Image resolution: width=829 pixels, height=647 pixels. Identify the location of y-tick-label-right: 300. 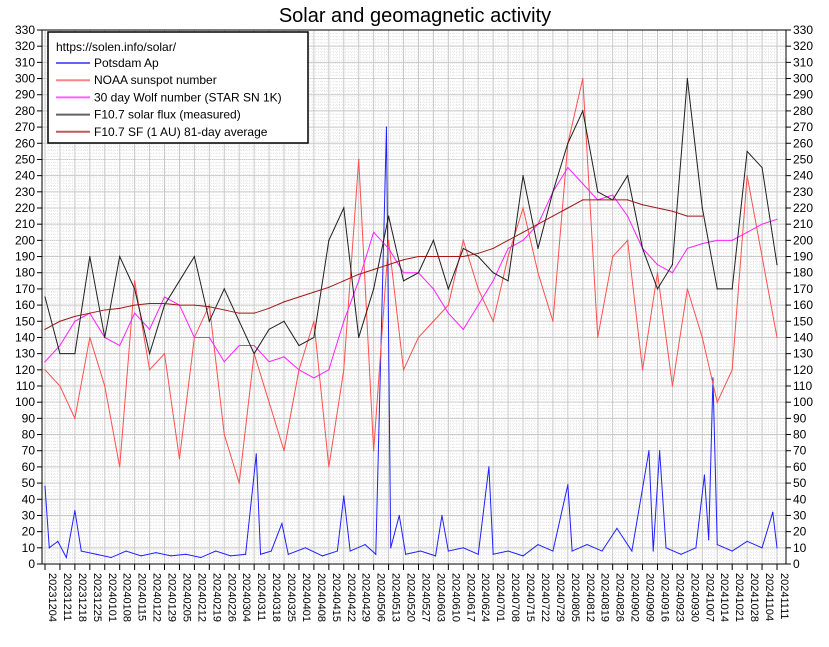
(803, 79).